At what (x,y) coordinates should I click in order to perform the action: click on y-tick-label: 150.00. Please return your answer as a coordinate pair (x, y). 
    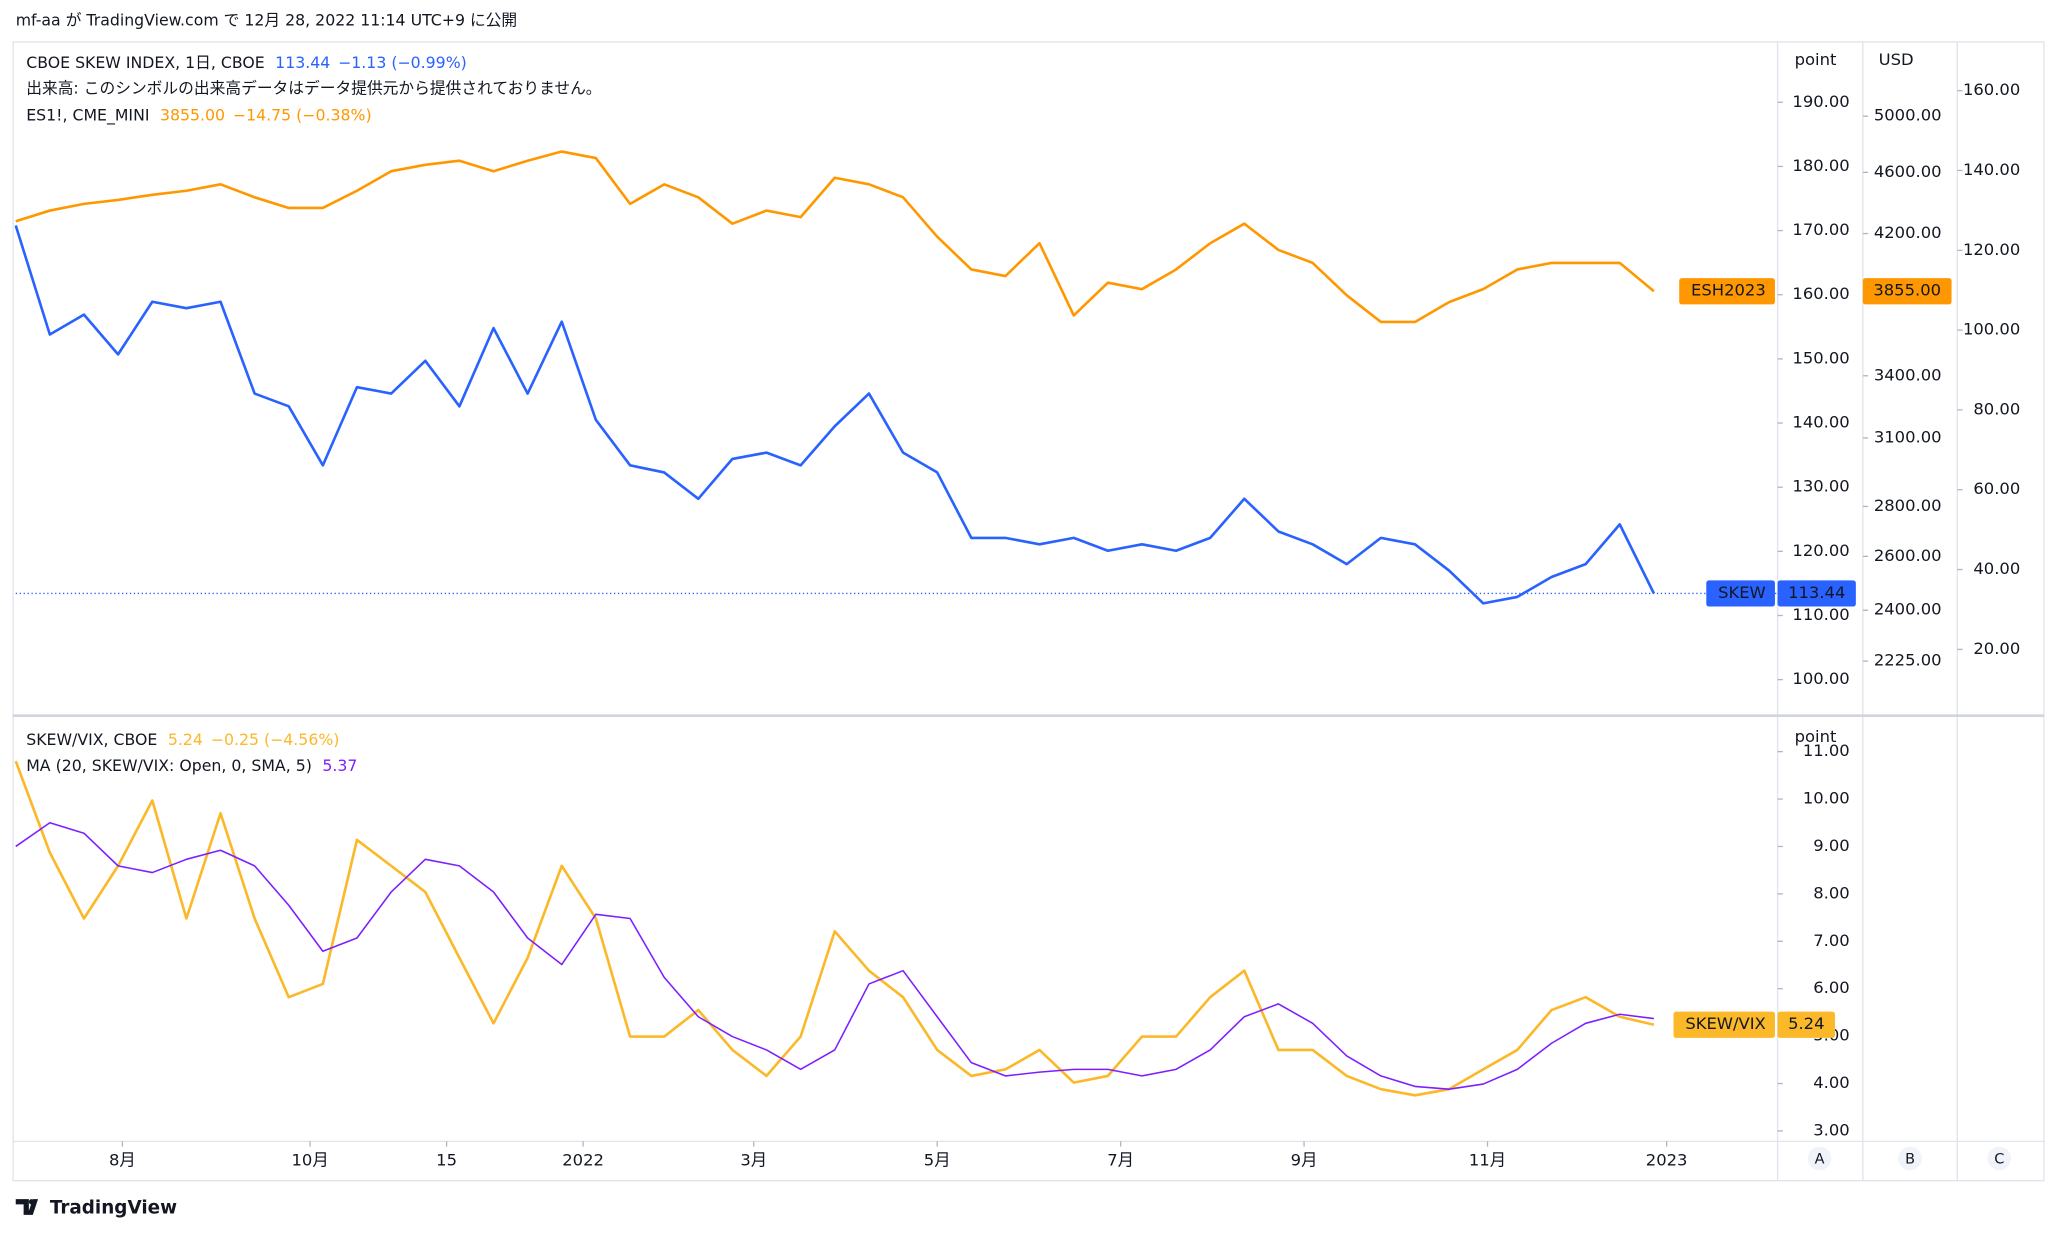
    Looking at the image, I should click on (1820, 357).